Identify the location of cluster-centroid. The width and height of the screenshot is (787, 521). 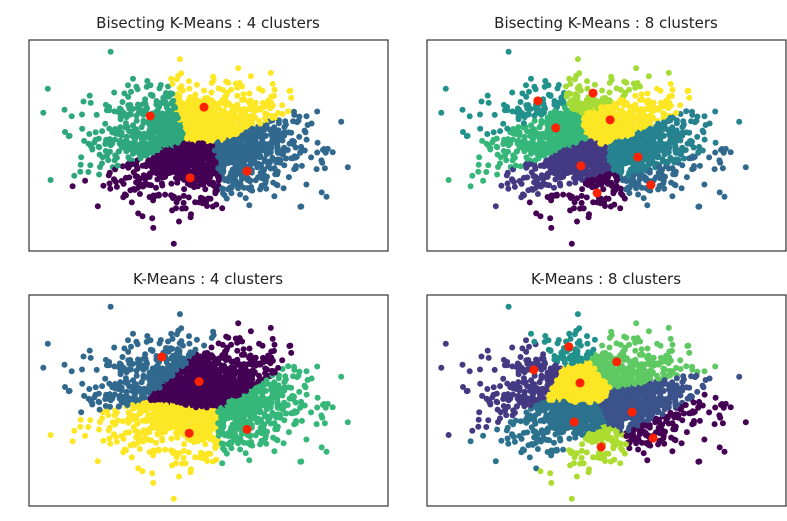
(150, 116).